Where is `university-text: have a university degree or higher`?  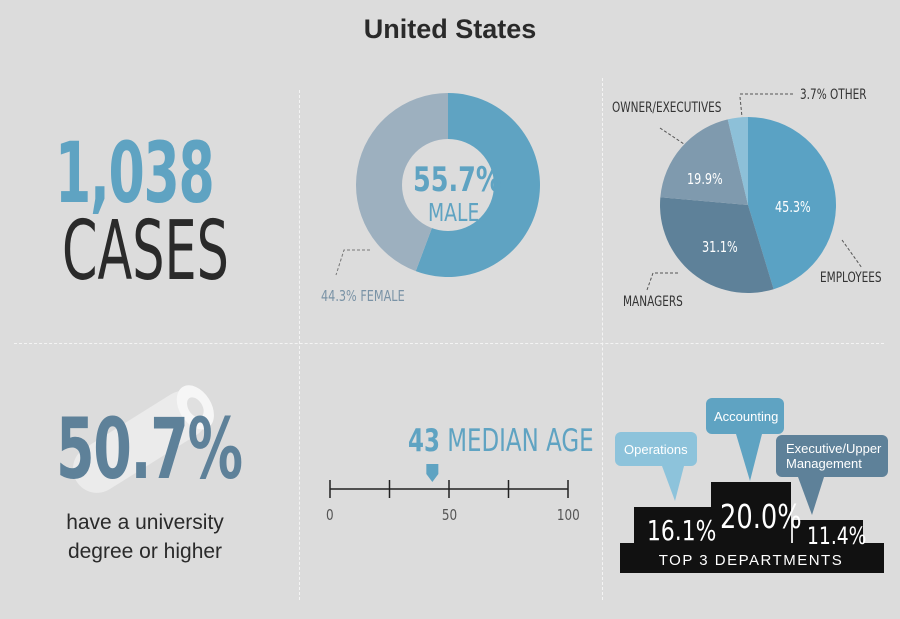 university-text: have a university degree or higher is located at coordinates (145, 537).